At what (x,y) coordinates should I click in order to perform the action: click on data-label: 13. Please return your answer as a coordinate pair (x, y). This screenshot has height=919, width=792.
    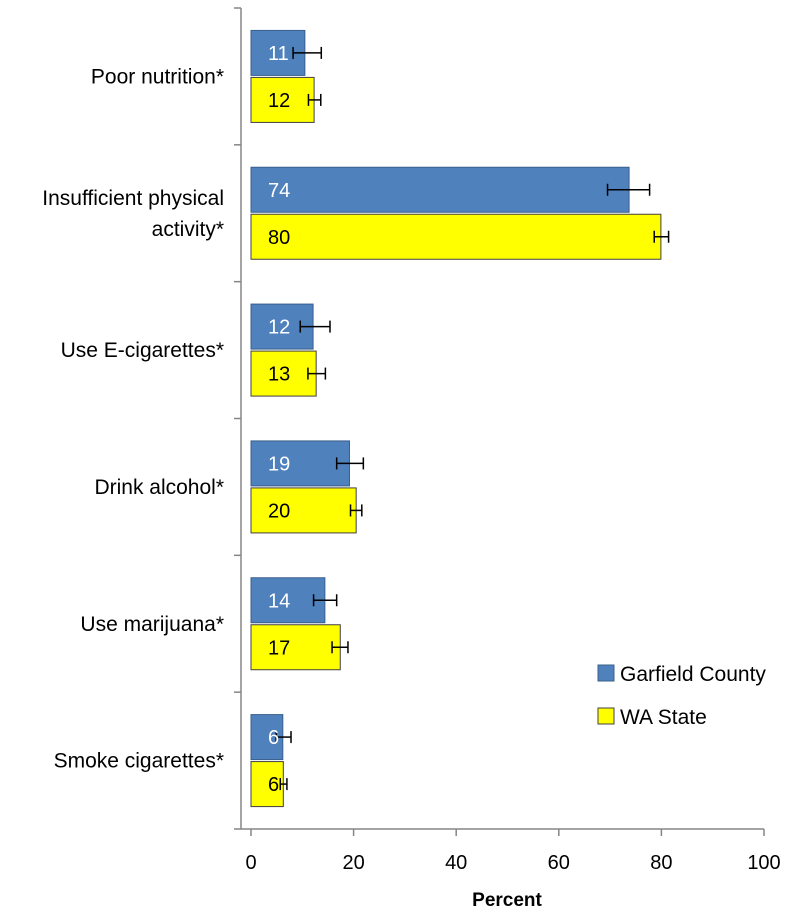
    Looking at the image, I should click on (279, 375).